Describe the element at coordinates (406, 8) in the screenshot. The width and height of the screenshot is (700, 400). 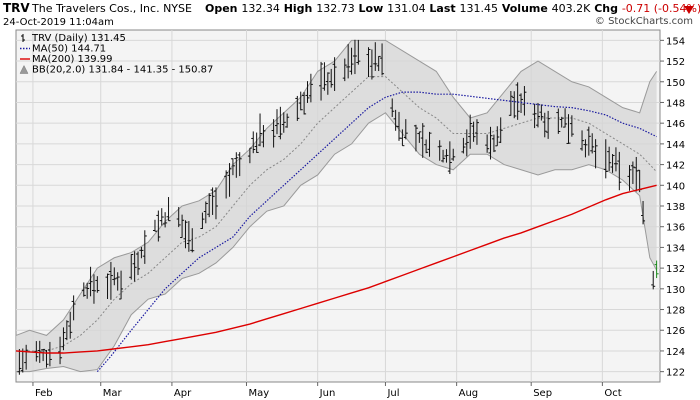
I see `quote-value: 131.04` at that location.